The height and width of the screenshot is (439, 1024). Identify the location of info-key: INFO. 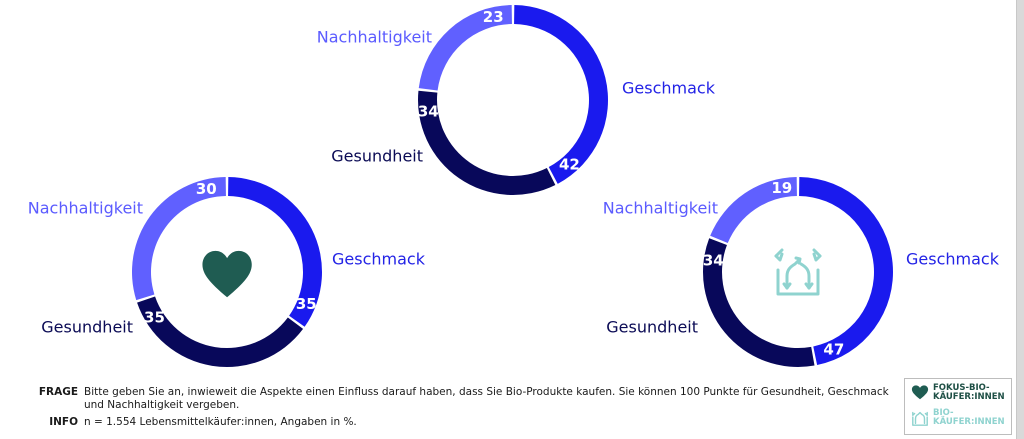
(63, 422).